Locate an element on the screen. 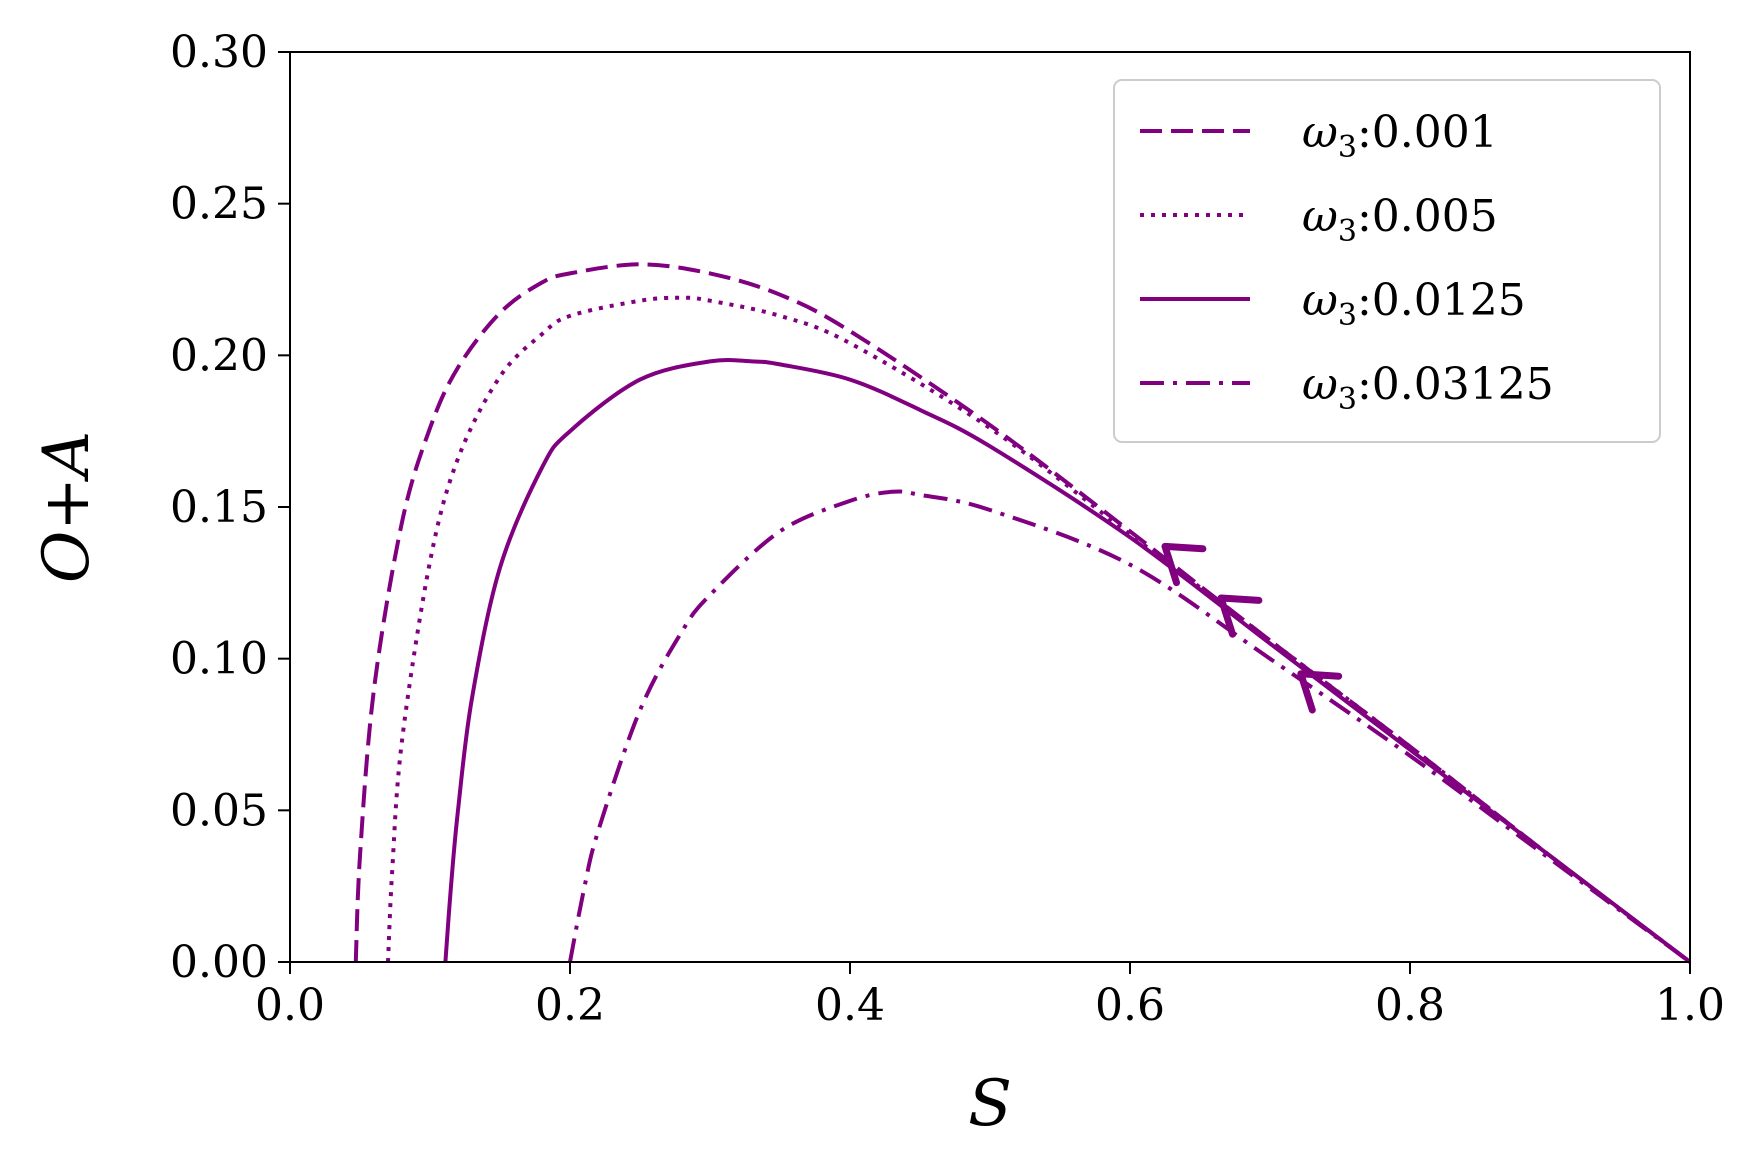  x-tick-label: 0.8 is located at coordinates (1410, 1005).